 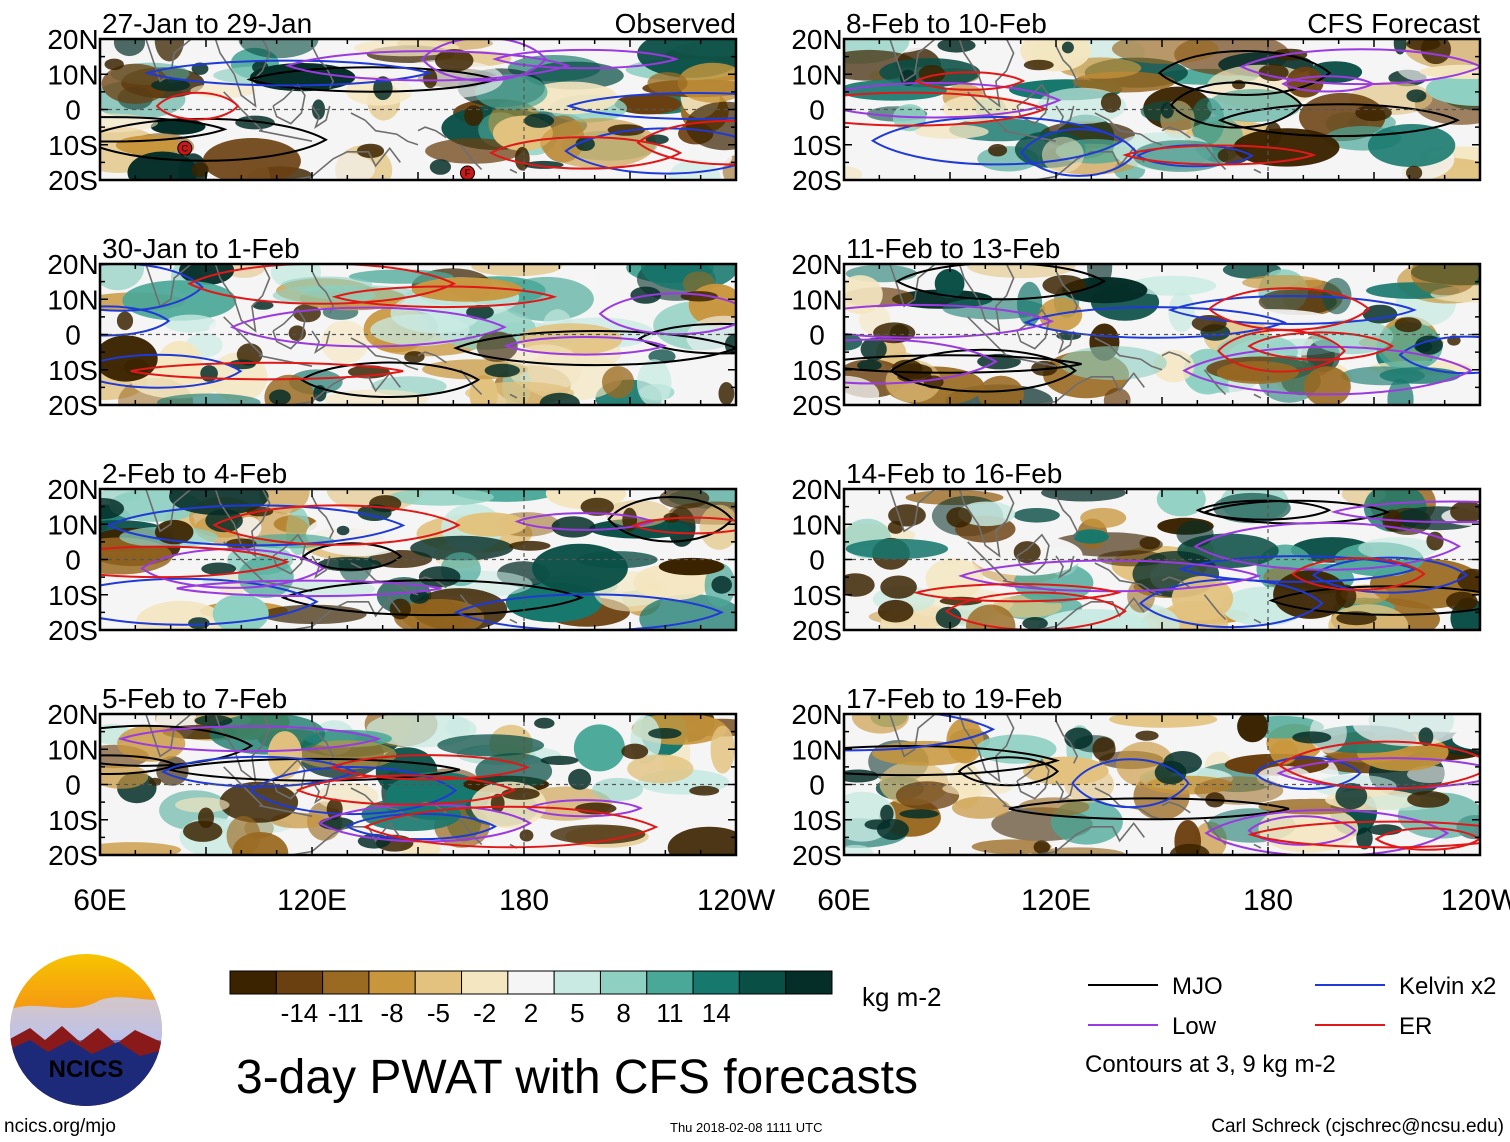 I want to click on logo-text: NCICS, so click(x=86, y=1069).